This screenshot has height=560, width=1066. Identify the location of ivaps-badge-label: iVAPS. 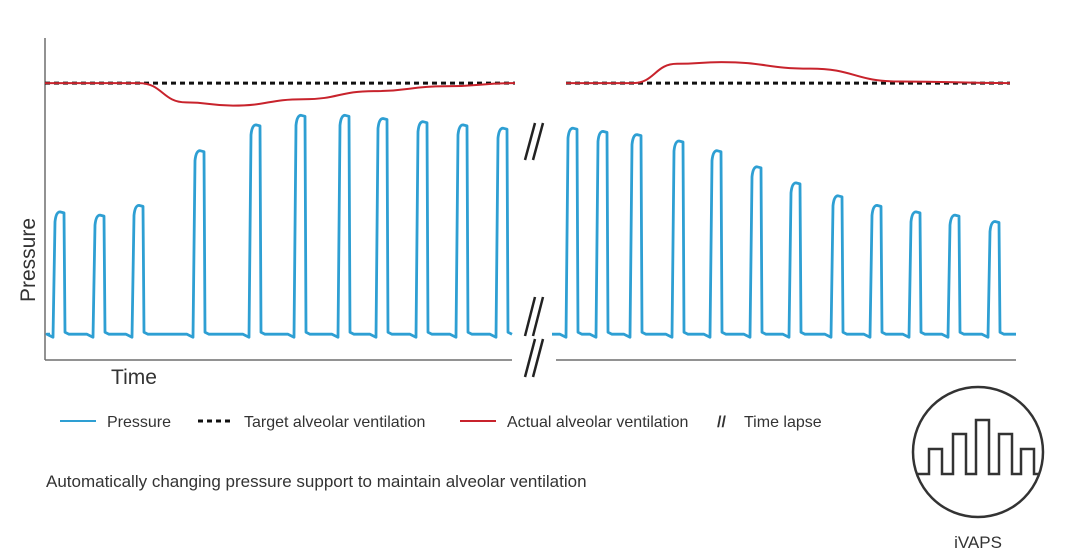
(978, 542).